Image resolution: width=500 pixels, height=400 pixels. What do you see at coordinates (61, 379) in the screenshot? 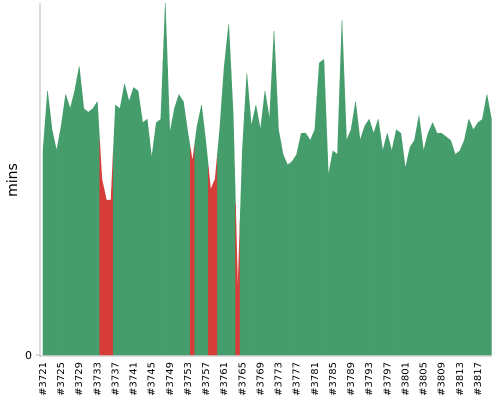
I see `x-tick-label: #3725` at bounding box center [61, 379].